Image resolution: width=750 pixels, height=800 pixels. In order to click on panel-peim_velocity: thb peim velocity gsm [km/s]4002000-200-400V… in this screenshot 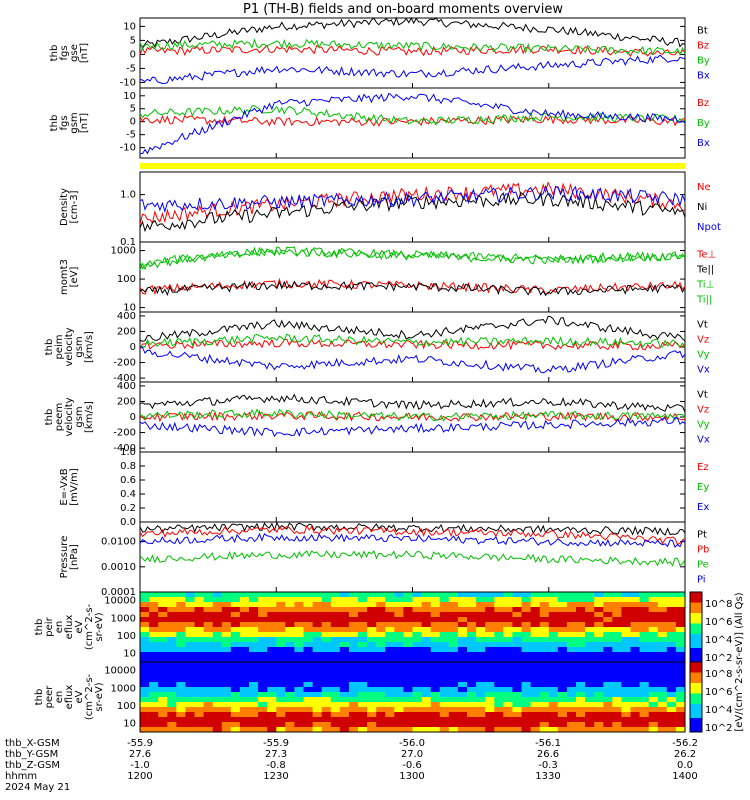, I will do `click(377, 347)`.